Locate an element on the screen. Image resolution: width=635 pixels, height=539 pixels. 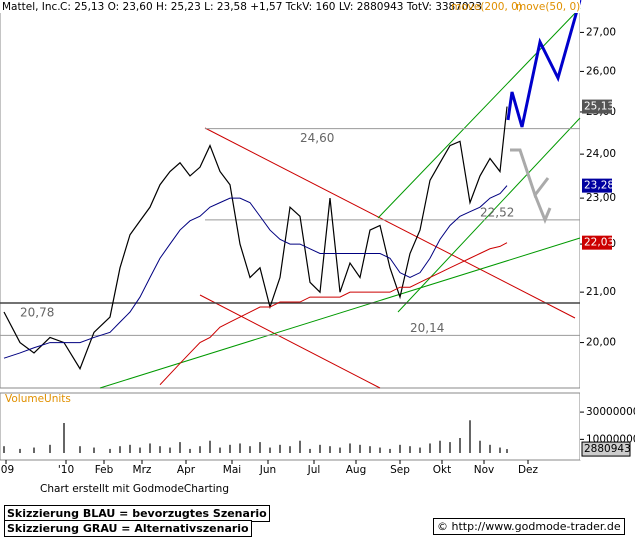
legend-entry: move(50, 0) is located at coordinates (548, 7).